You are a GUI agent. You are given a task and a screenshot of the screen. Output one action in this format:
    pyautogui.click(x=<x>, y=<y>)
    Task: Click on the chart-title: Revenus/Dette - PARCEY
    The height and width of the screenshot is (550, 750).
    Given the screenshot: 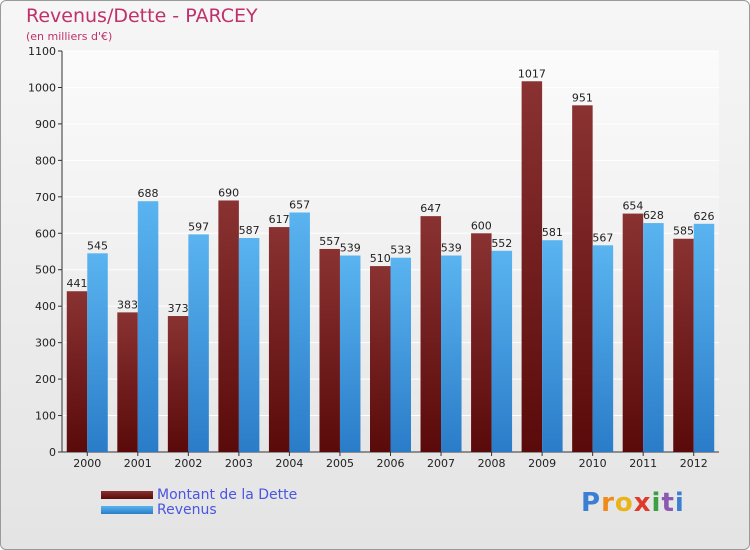 What is the action you would take?
    pyautogui.click(x=142, y=16)
    